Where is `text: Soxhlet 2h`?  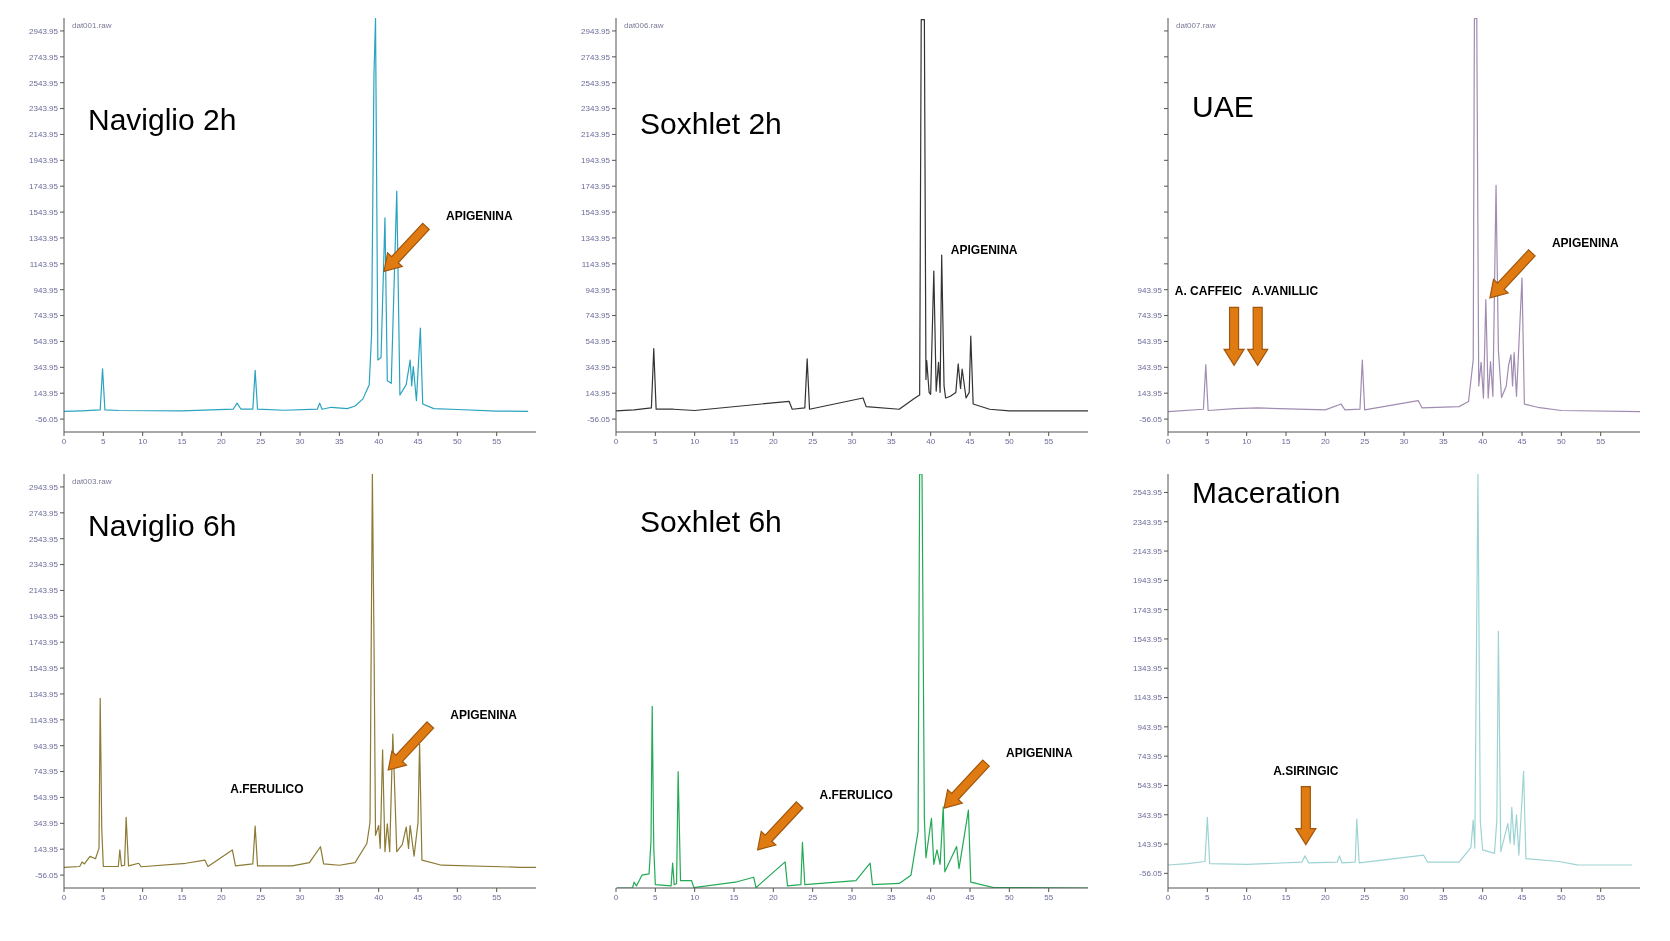
text: Soxhlet 2h is located at coordinates (711, 123).